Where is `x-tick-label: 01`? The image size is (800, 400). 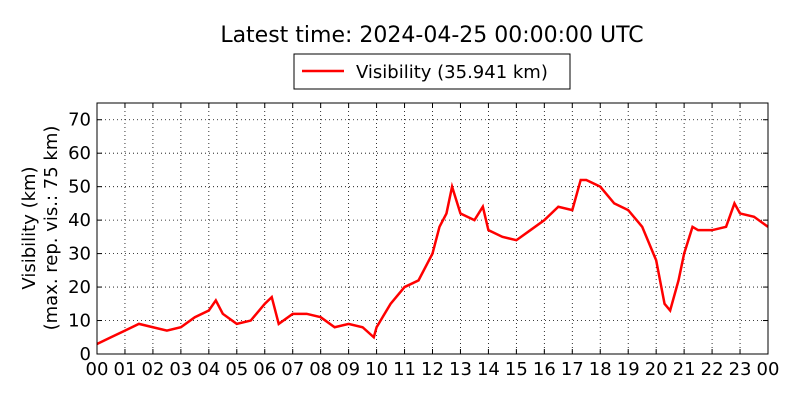
x-tick-label: 01 is located at coordinates (125, 369).